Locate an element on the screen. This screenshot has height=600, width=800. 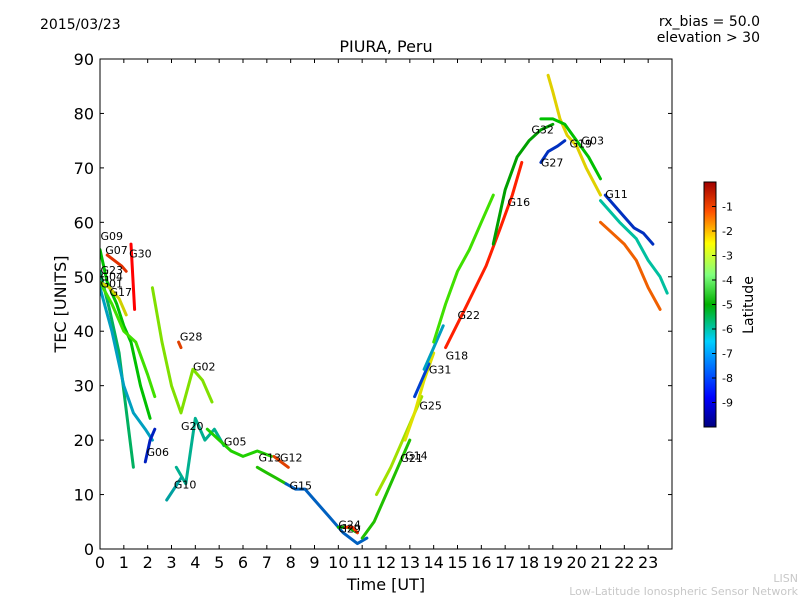
series-g02 is located at coordinates (182, 350).